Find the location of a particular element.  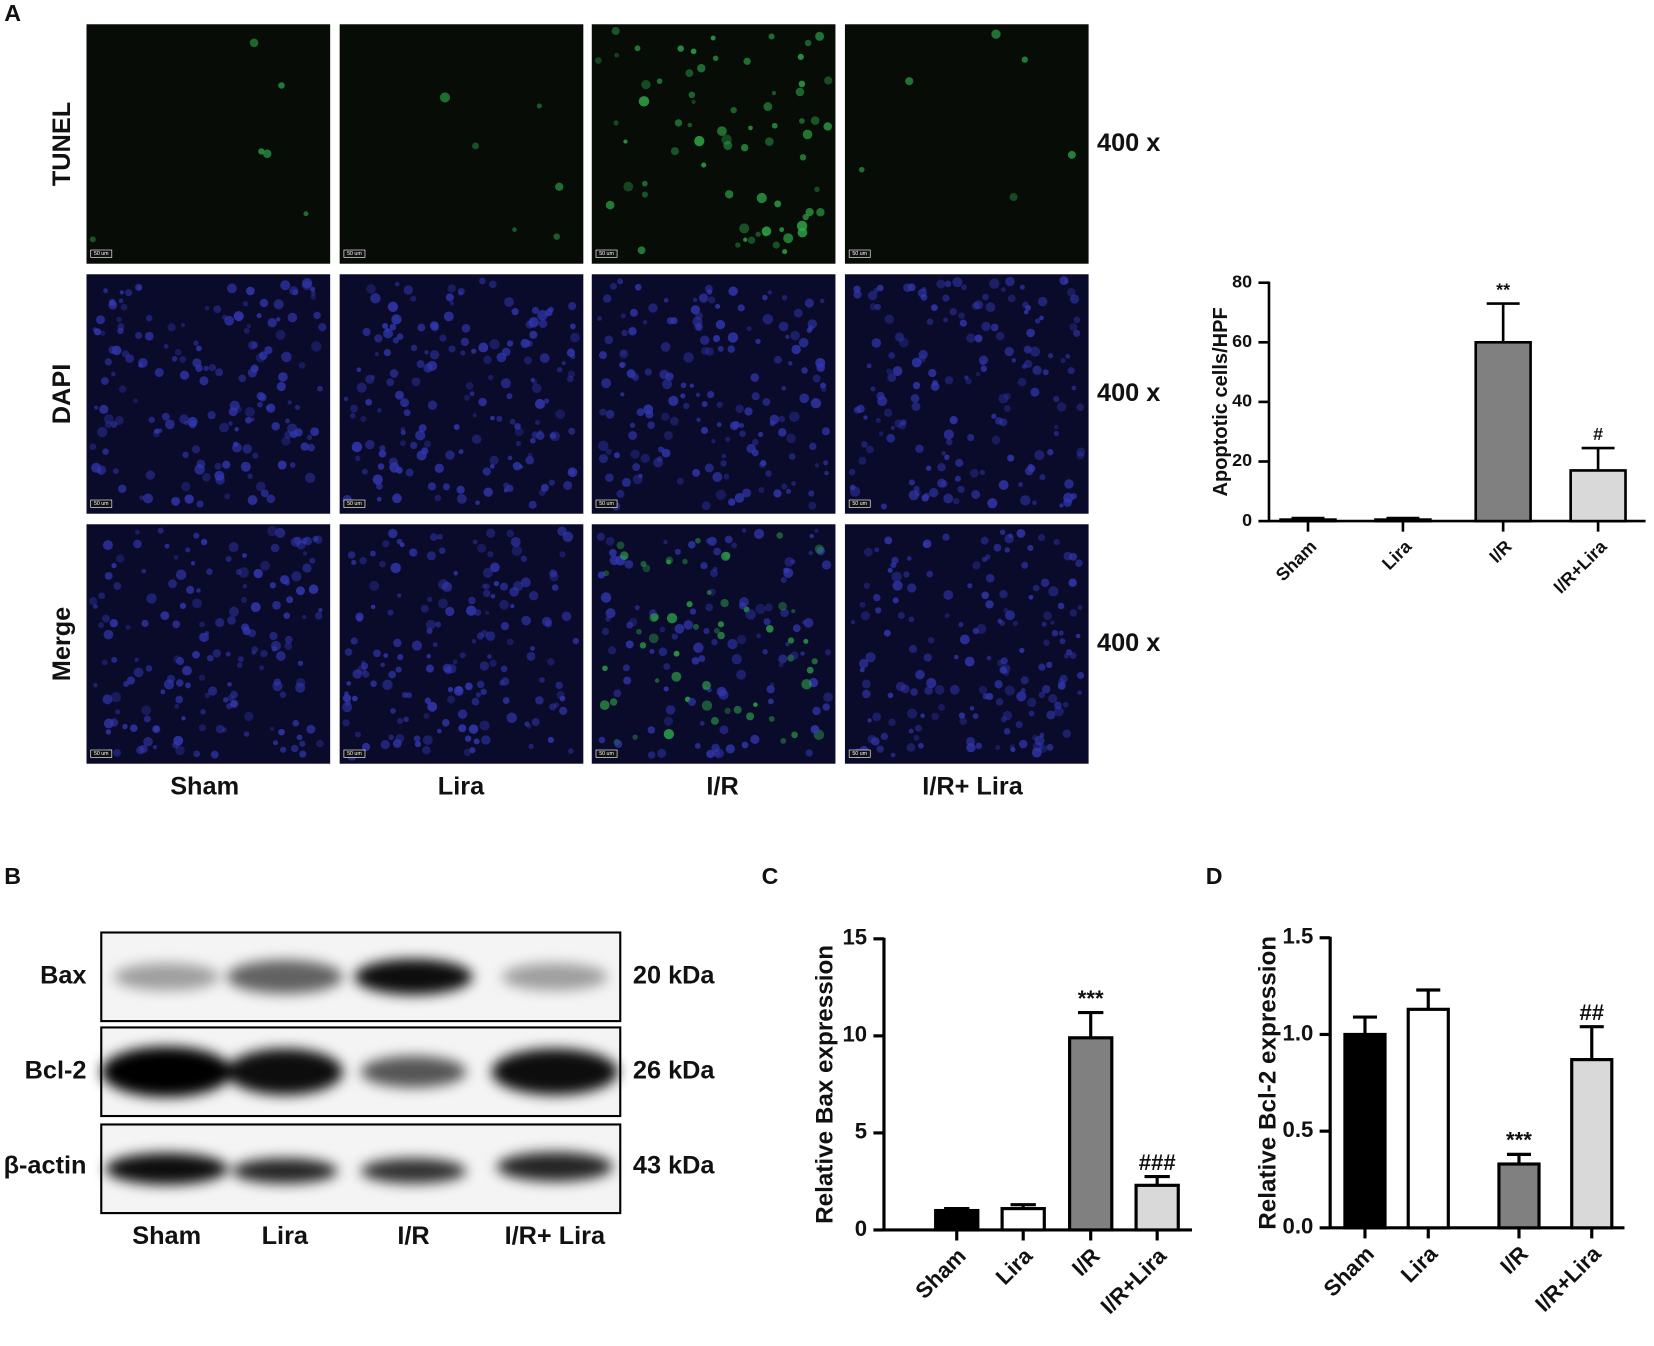

y-axis-title: Relative Bcl-2 expression is located at coordinates (1267, 1083).